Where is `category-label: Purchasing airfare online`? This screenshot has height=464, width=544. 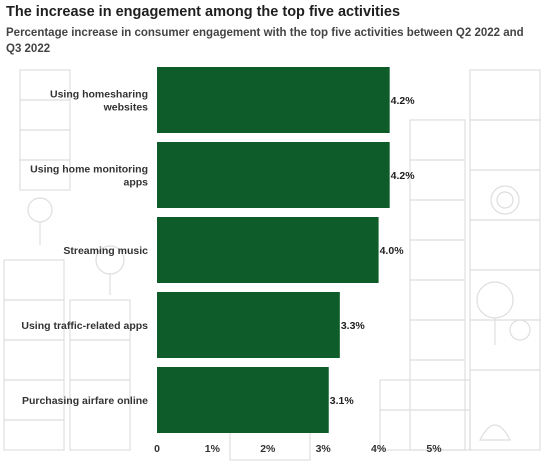 category-label: Purchasing airfare online is located at coordinates (85, 401).